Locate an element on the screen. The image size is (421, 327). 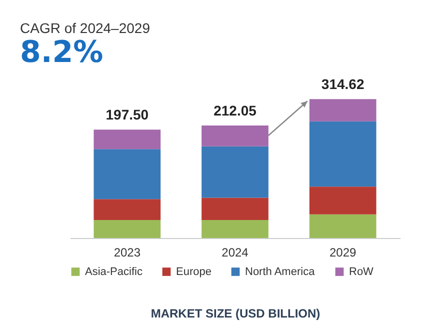
annotation: 314.62 is located at coordinates (342, 84).